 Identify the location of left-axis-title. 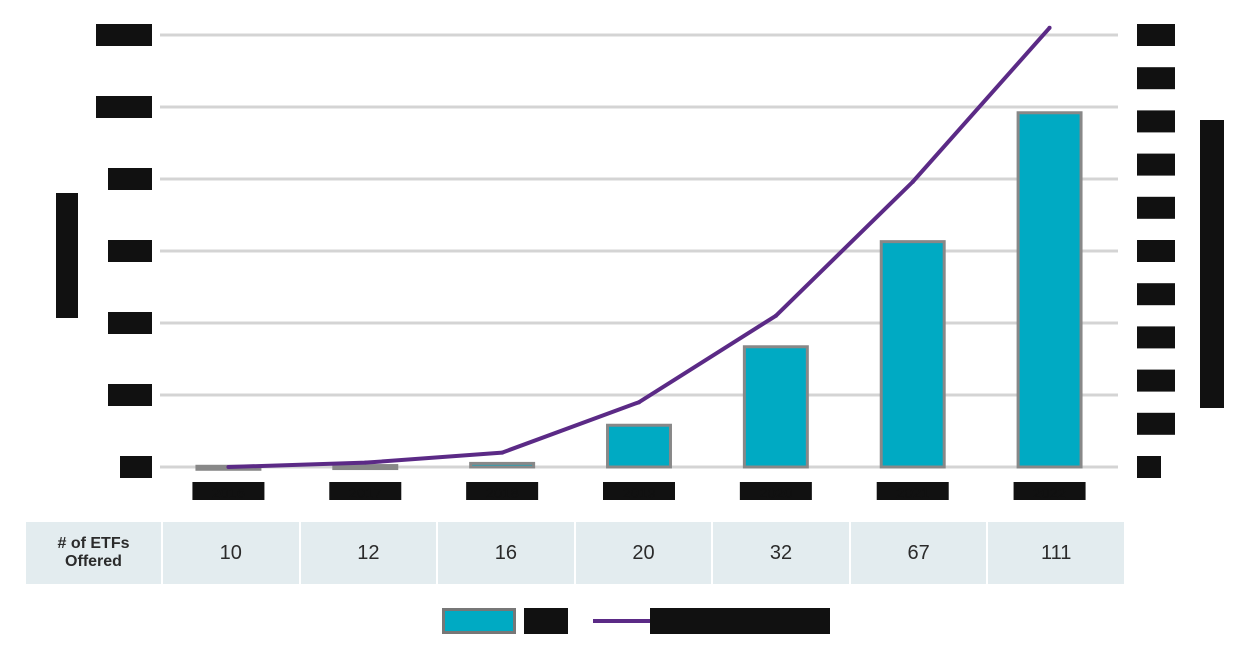
(67, 255).